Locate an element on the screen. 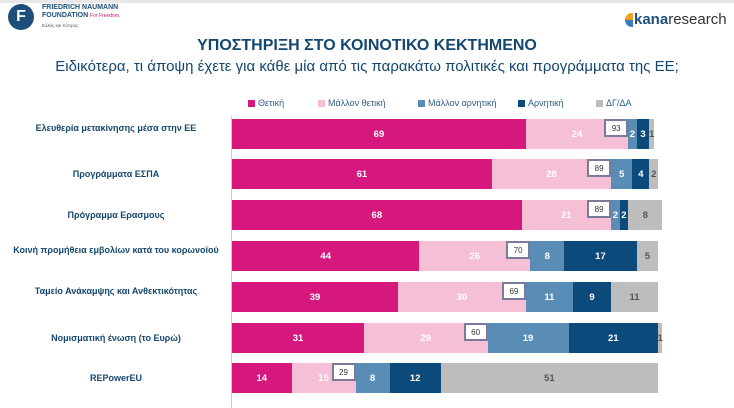 The width and height of the screenshot is (734, 408). axis-line is located at coordinates (231, 262).